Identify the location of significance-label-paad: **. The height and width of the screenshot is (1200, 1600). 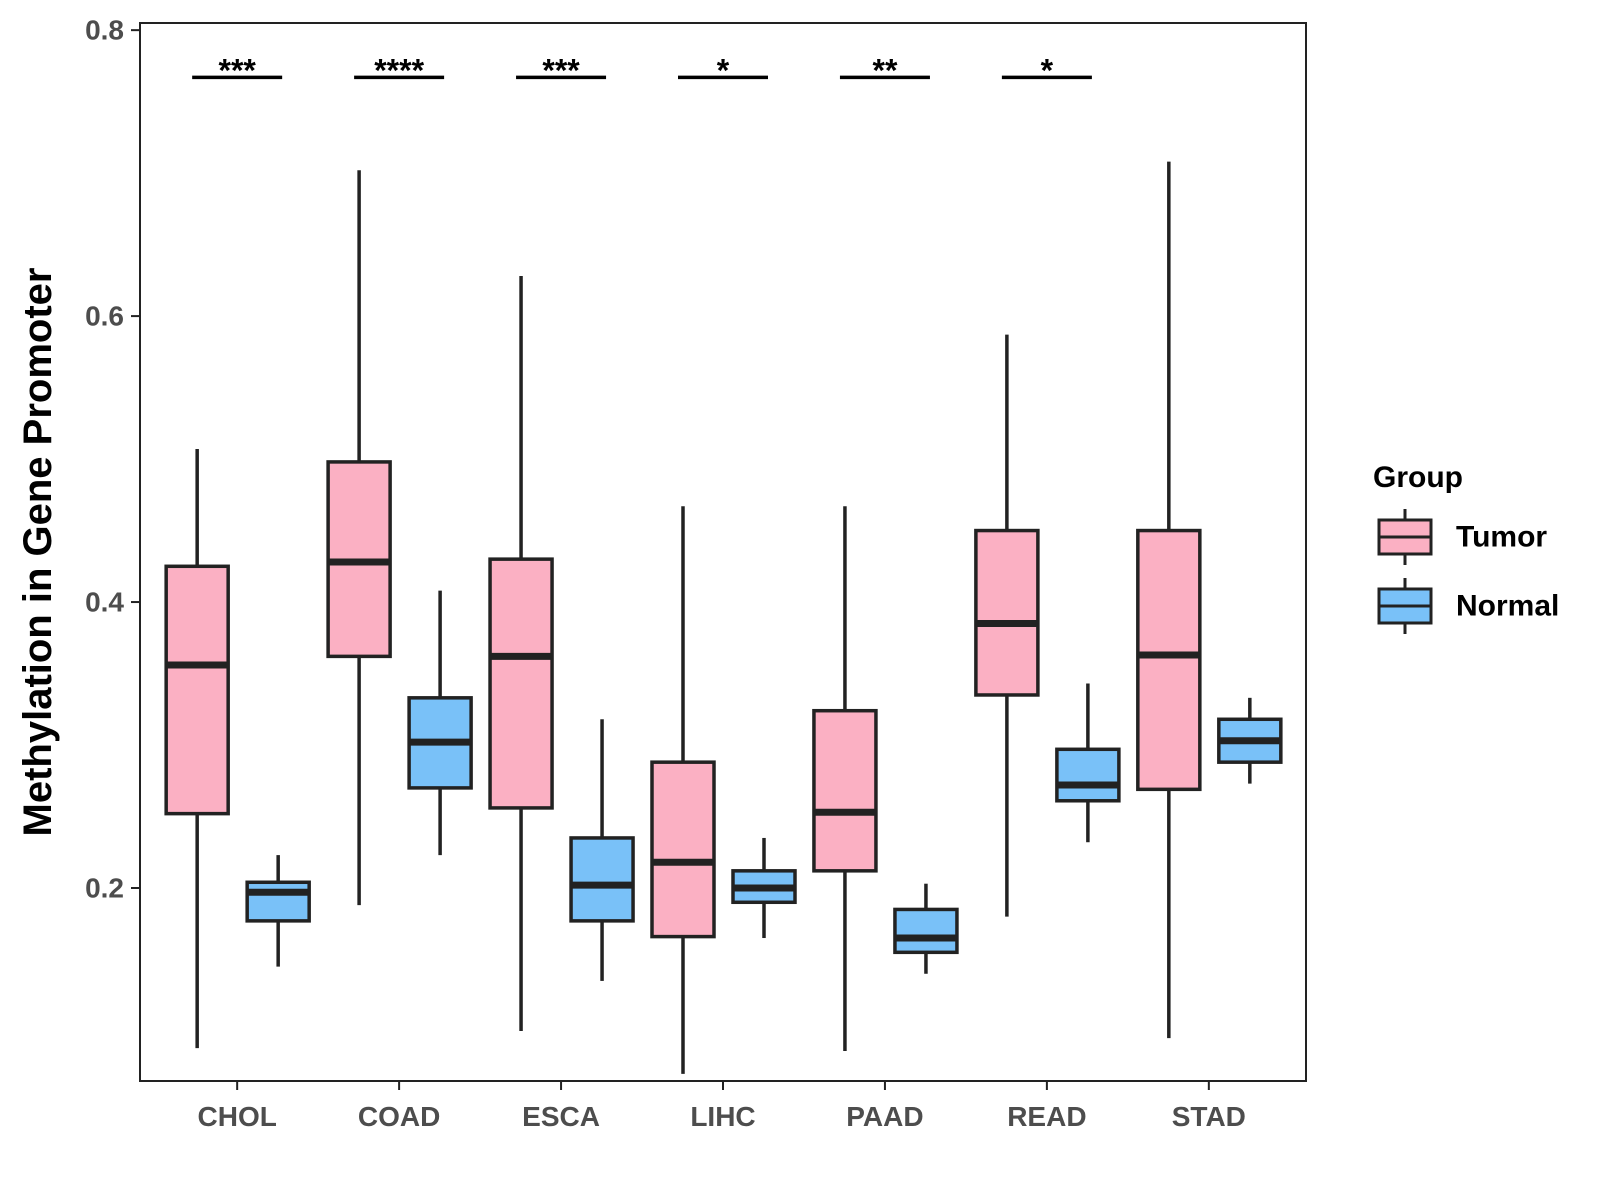
(884, 70).